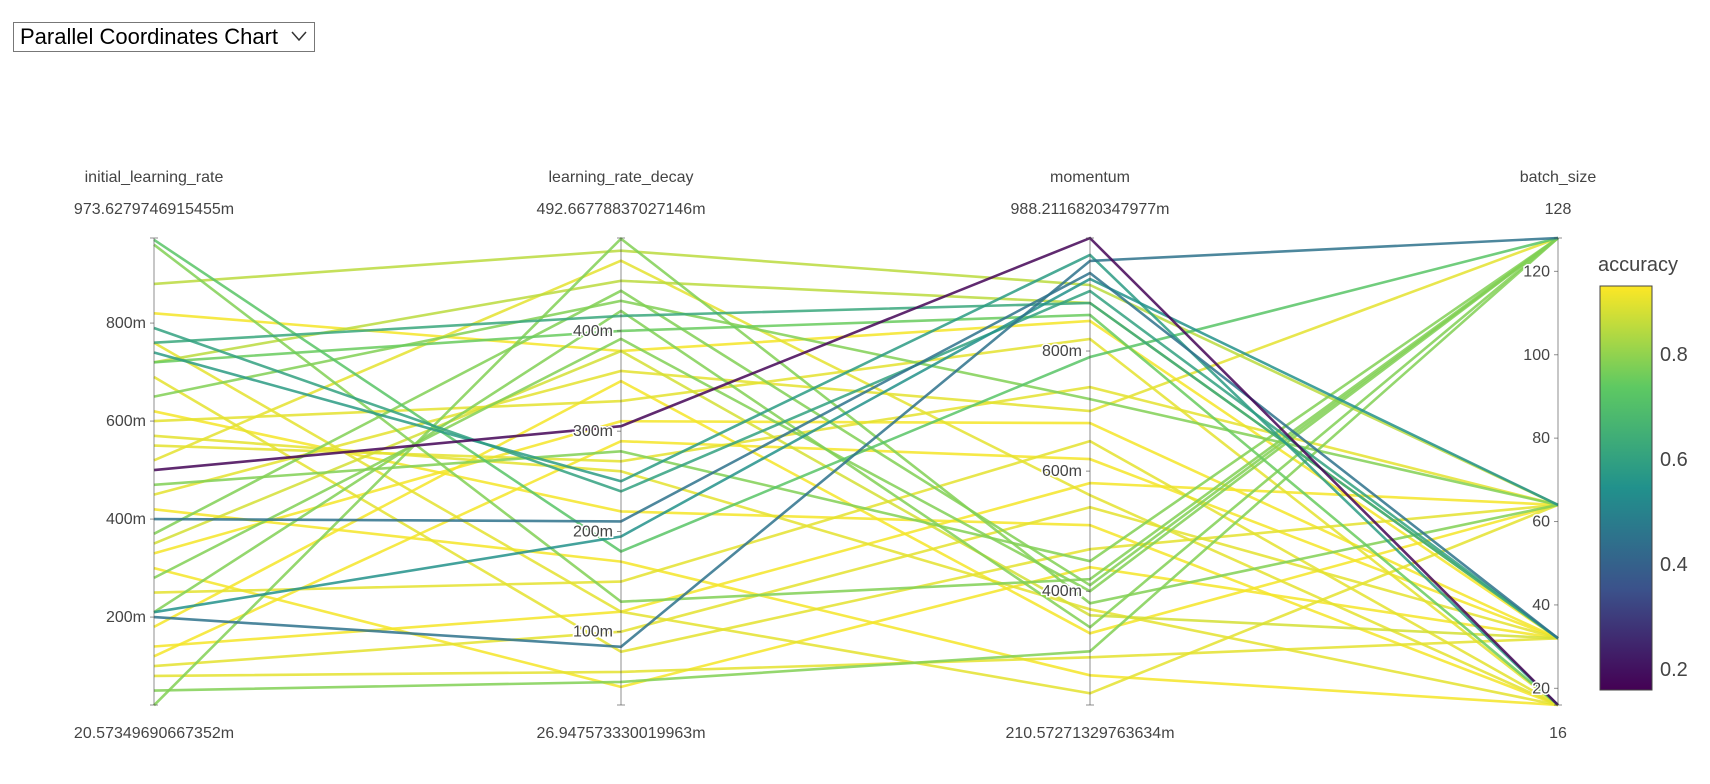  I want to click on axis-range-max-label: 492.66778837027146m, so click(620, 209).